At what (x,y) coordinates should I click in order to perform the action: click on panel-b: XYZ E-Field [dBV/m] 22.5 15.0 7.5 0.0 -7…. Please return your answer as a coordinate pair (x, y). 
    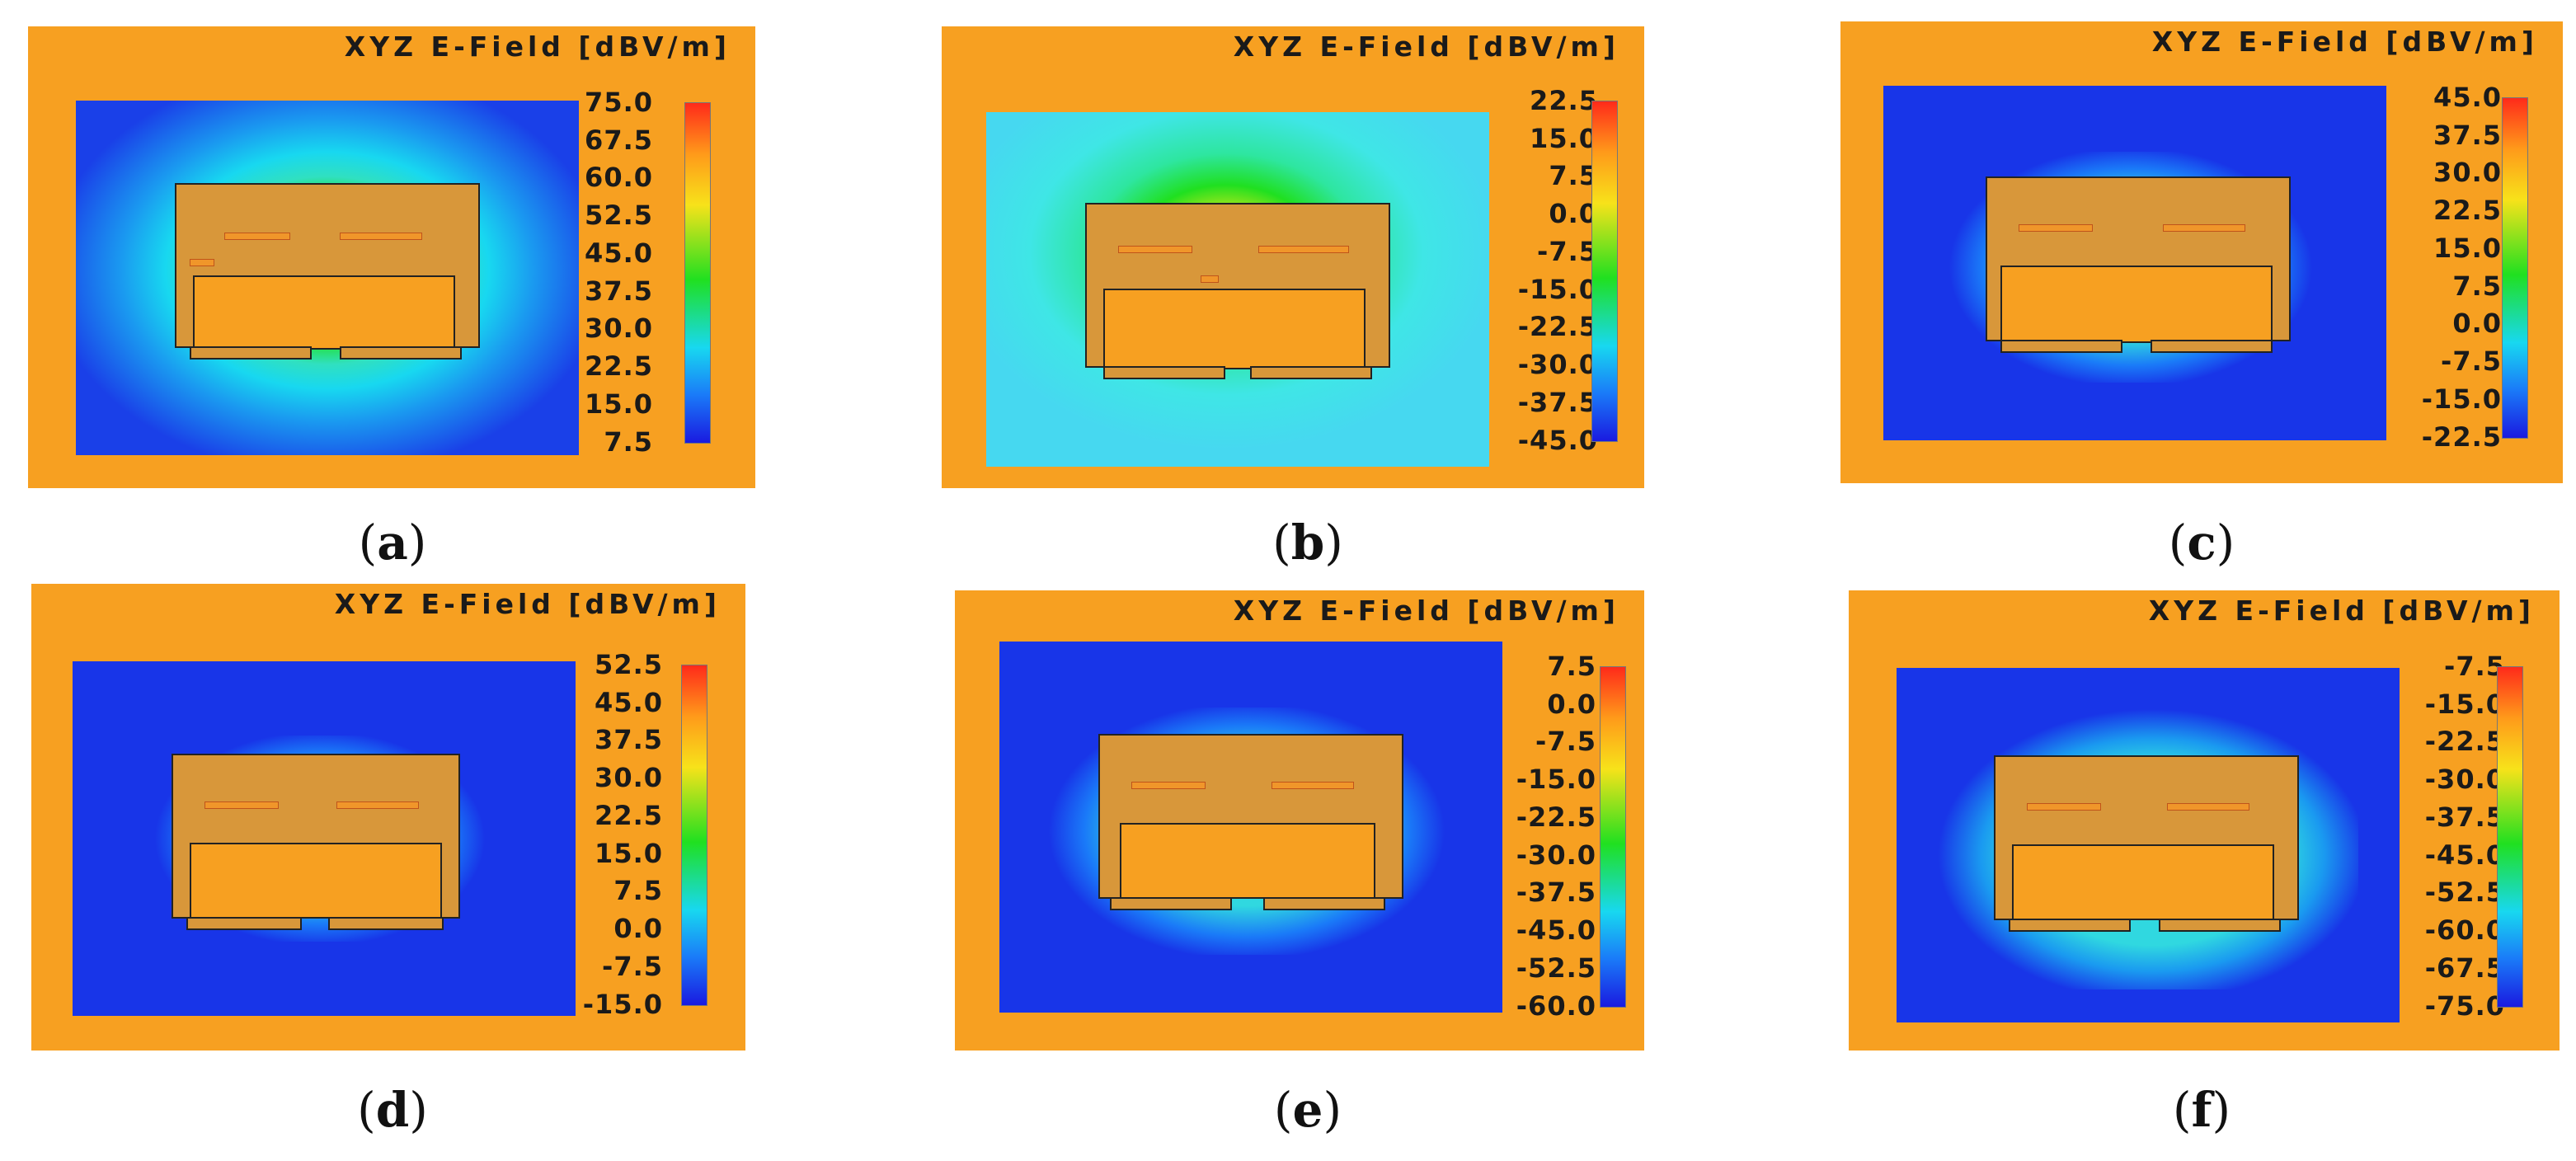
    Looking at the image, I should click on (1293, 257).